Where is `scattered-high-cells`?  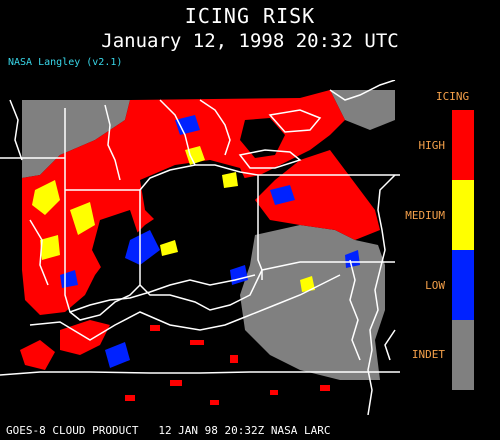
scattered-high-cells is located at coordinates (227, 365).